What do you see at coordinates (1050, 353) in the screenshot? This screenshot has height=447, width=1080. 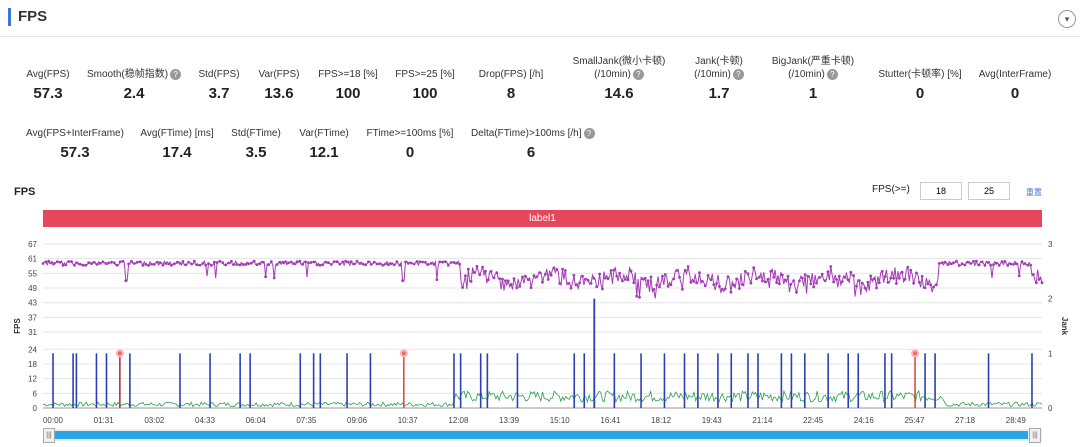 I see `y2-tick-label: 1` at bounding box center [1050, 353].